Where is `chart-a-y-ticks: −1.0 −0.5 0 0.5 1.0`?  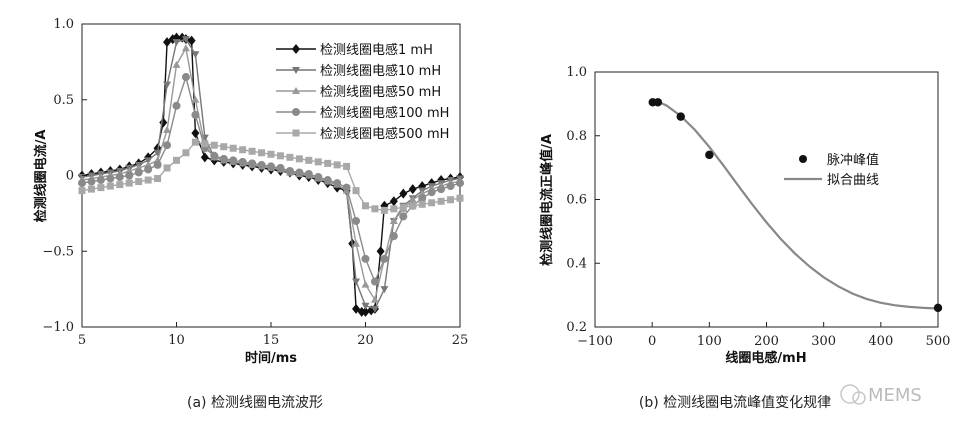
chart-a-y-ticks: −1.0 −0.5 0 0.5 1.0 is located at coordinates (64, 176).